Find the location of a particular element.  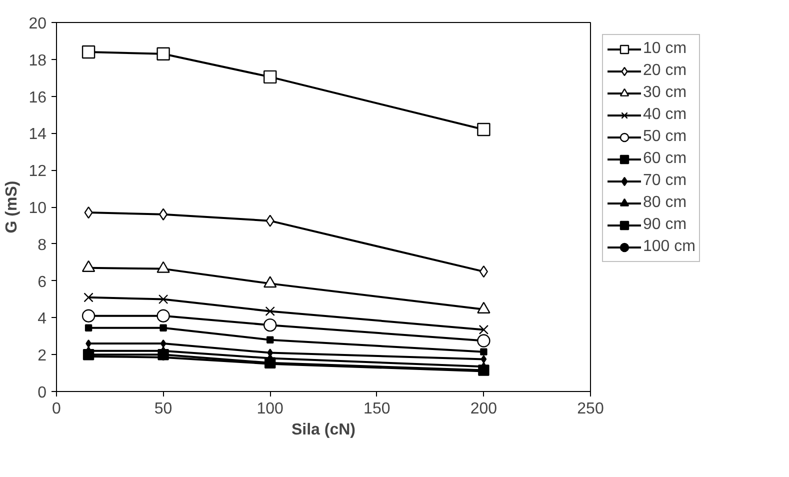

legend-label: 60 cm is located at coordinates (665, 159).